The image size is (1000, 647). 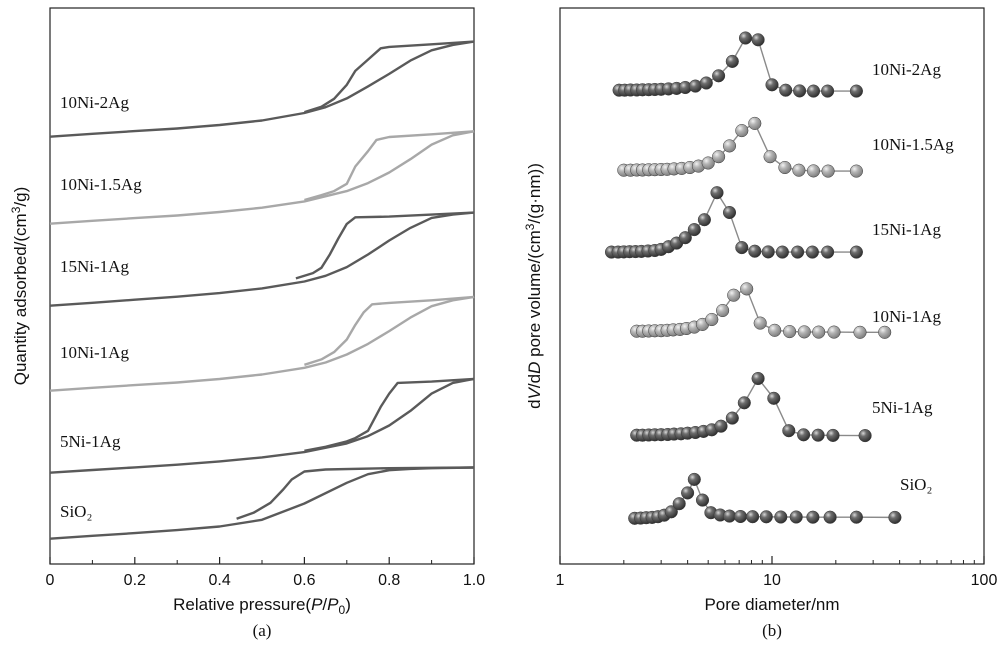 What do you see at coordinates (262, 259) in the screenshot?
I see `isotherm-adsorption-15ni-1ag` at bounding box center [262, 259].